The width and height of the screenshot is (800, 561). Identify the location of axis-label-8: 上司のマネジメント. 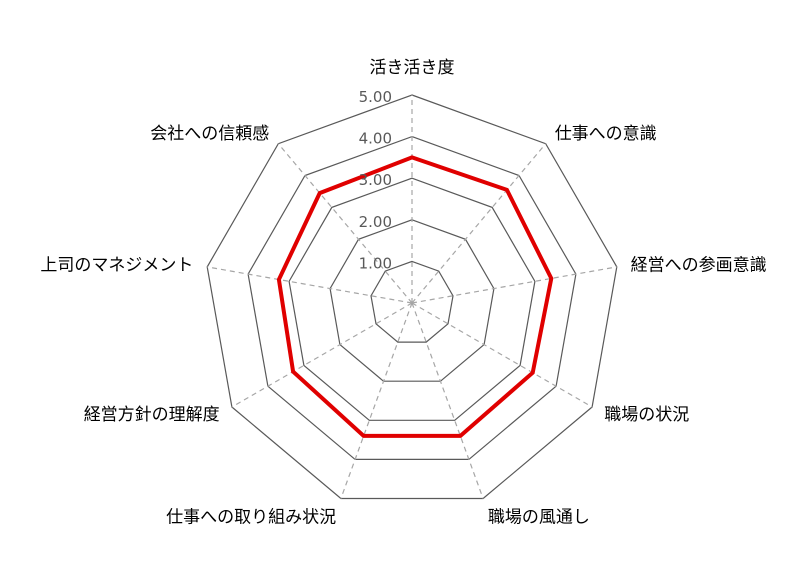
(116, 266).